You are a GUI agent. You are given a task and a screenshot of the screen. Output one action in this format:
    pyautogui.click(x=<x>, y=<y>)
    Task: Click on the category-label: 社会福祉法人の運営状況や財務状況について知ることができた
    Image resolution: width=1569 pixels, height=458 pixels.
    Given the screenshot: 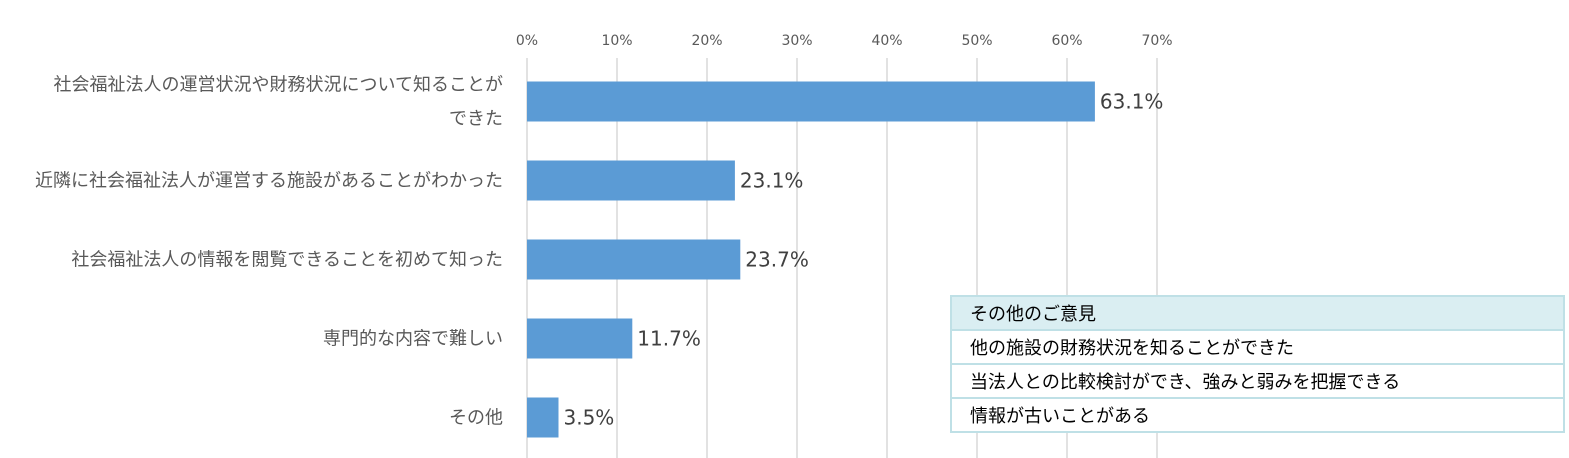 What is the action you would take?
    pyautogui.click(x=278, y=102)
    